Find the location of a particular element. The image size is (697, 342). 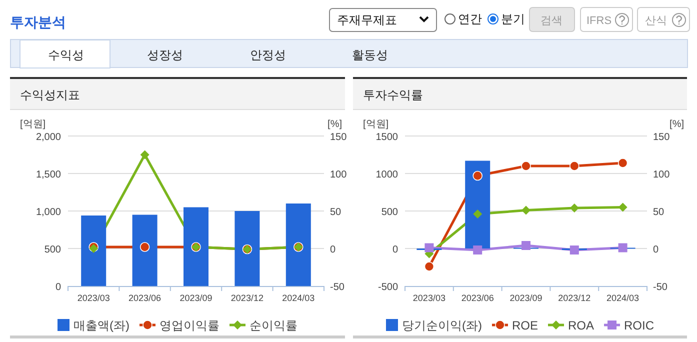

text: 주재무제표 is located at coordinates (367, 20).